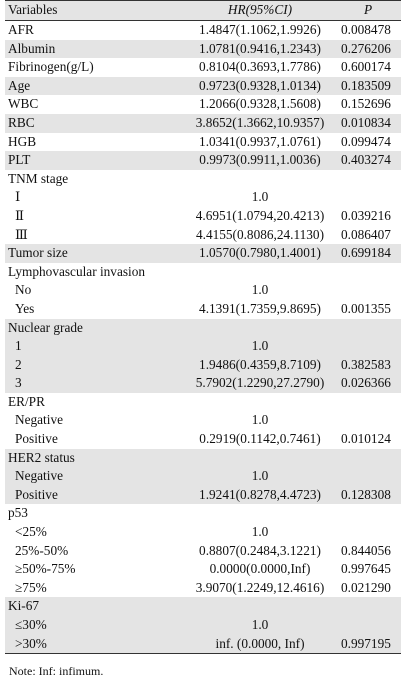 The width and height of the screenshot is (403, 688). I want to click on row-hr: 1.9486(0.4359,8.7109), so click(260, 364).